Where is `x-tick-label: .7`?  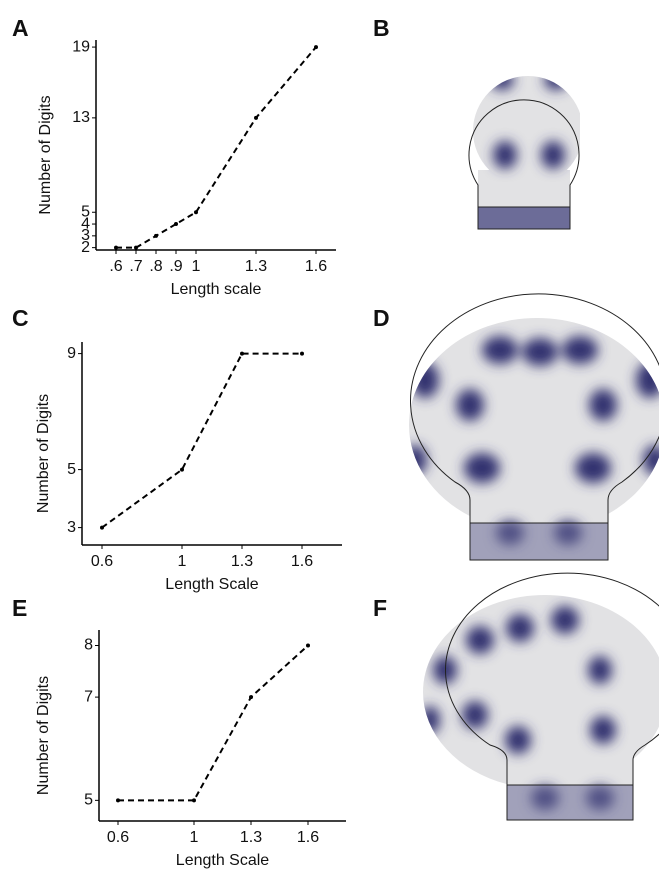
x-tick-label: .7 is located at coordinates (135, 266).